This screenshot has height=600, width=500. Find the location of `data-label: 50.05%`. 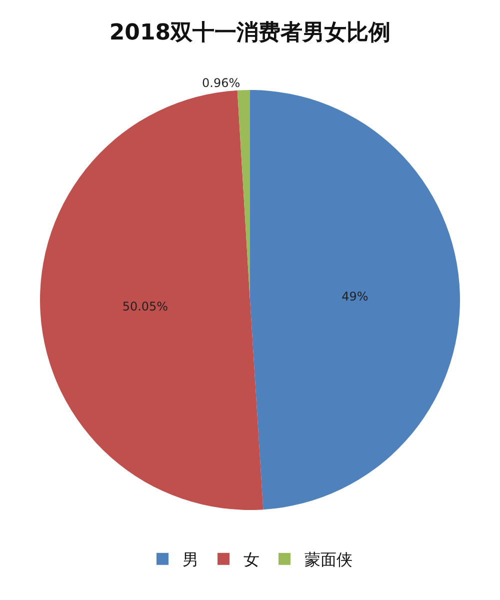

data-label: 50.05% is located at coordinates (145, 306).